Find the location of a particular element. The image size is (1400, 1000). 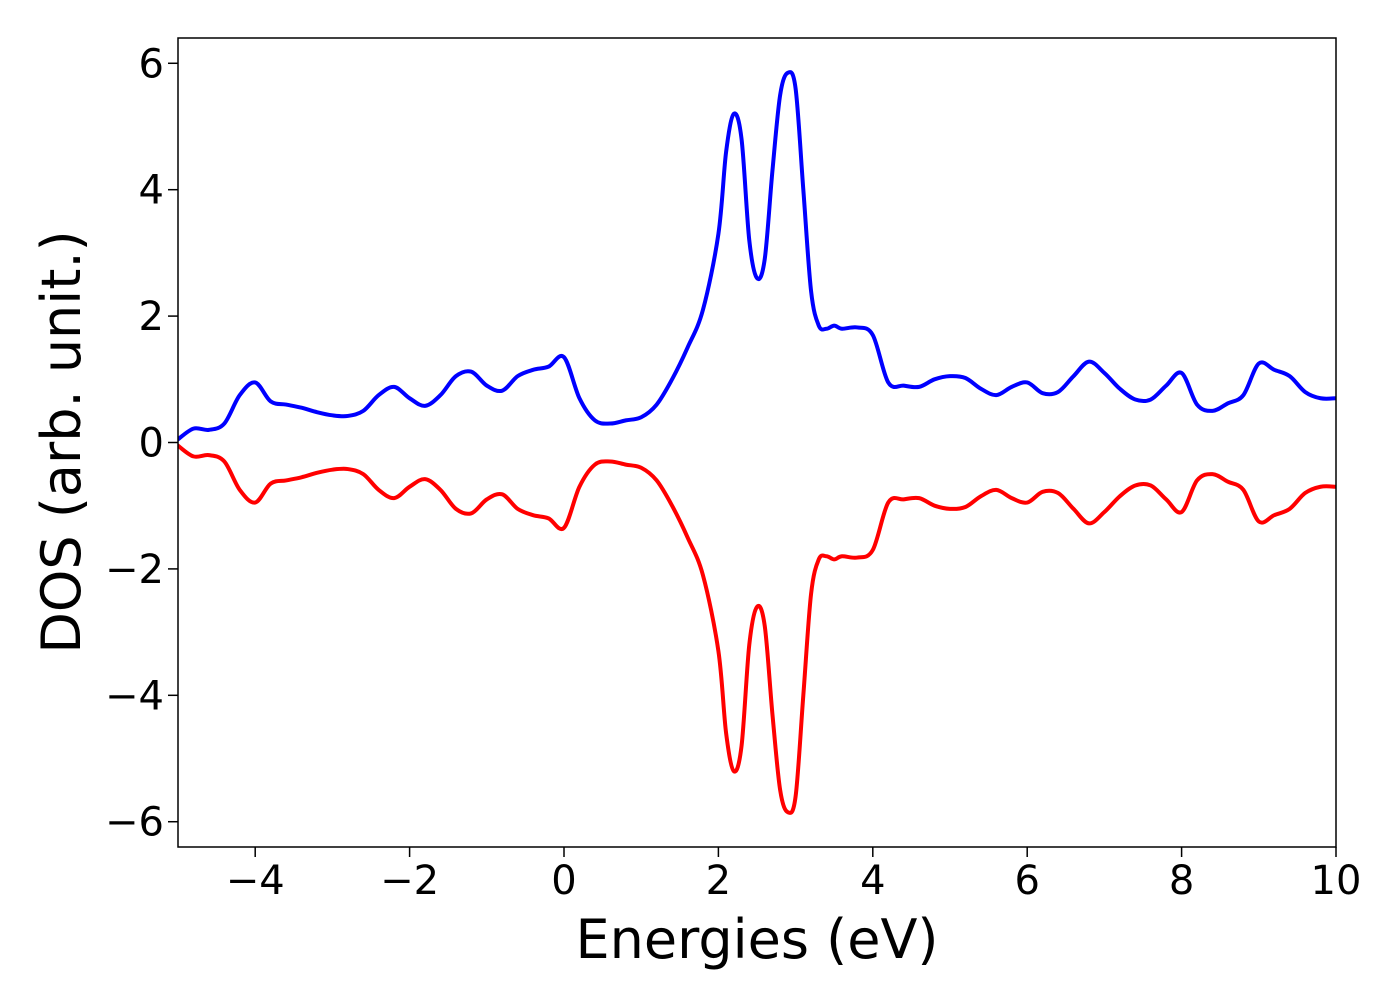

x-tick-label: 4 is located at coordinates (872, 881).